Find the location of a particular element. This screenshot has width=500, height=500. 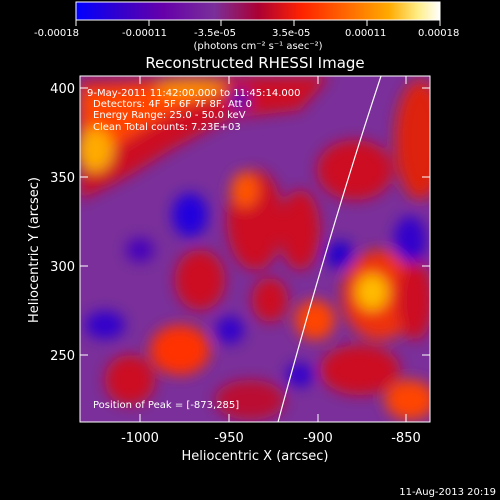

plot-title: Reconstructed RHESSI Image is located at coordinates (254, 63).